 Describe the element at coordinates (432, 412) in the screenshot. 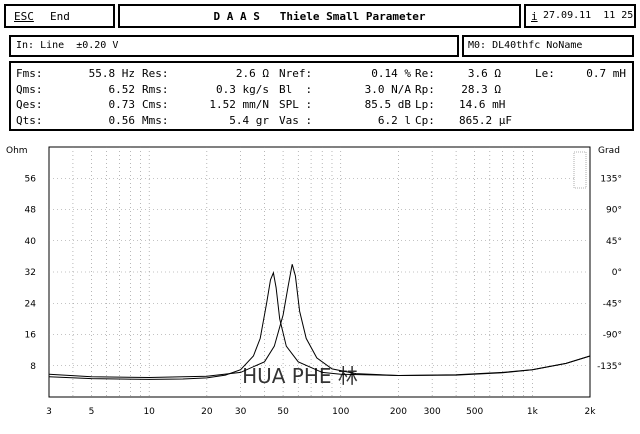

I see `x-tick-label: 300` at that location.